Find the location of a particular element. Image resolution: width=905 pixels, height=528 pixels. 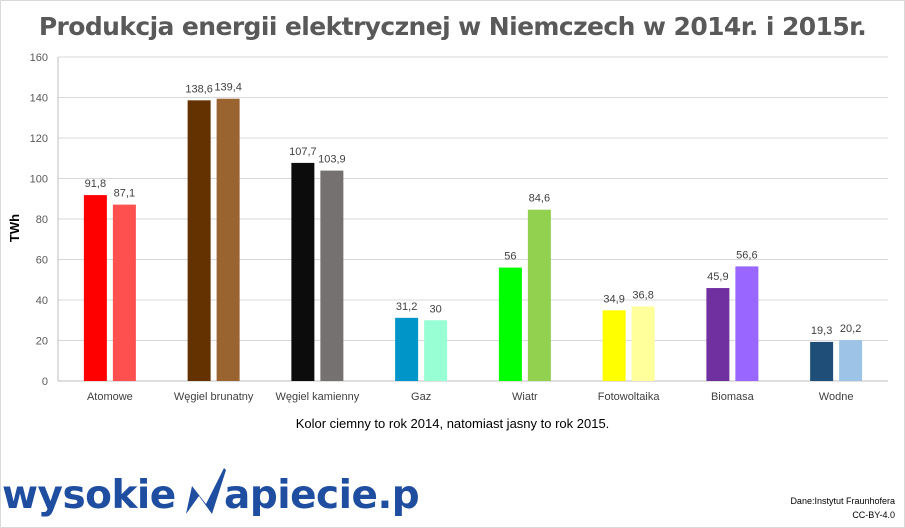

x-tick-label: Węgiel kamienny is located at coordinates (317, 397).